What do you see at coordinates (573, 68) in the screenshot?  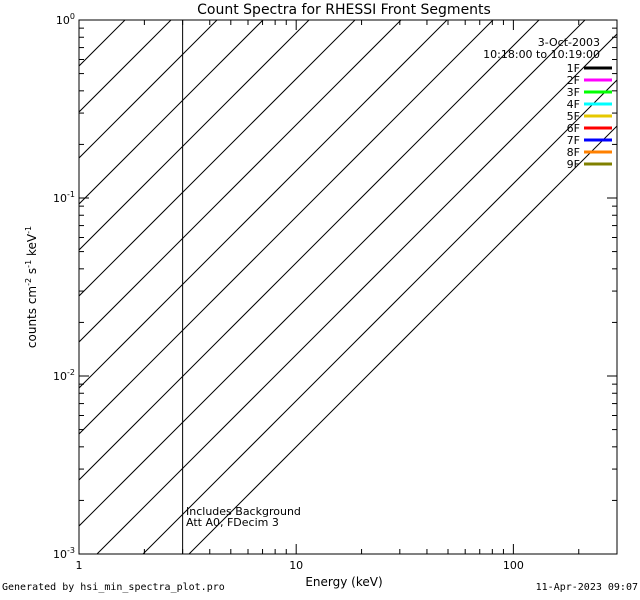 I see `legend-label-1F: 1F` at bounding box center [573, 68].